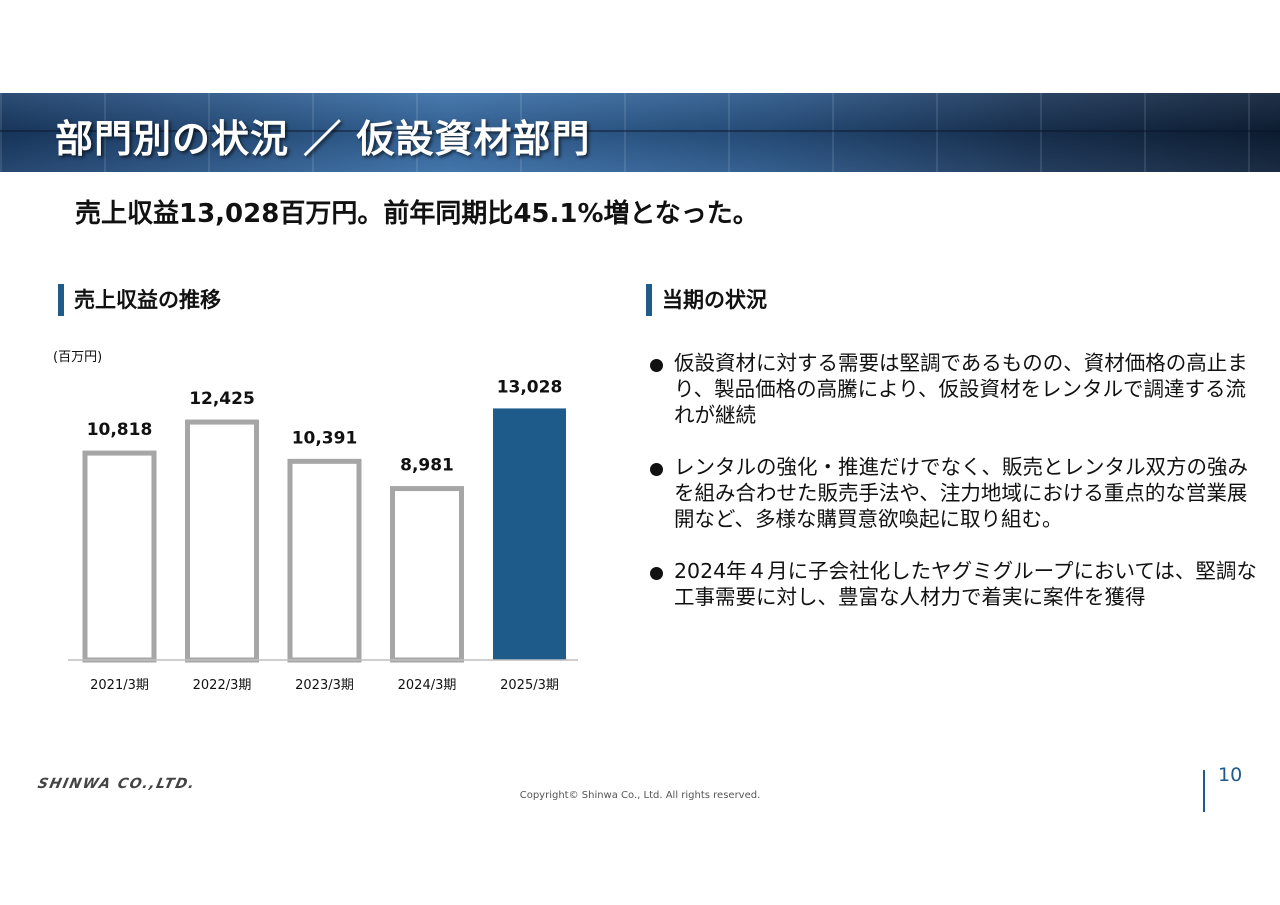 The height and width of the screenshot is (905, 1280). What do you see at coordinates (1204, 791) in the screenshot?
I see `page-number-divider` at bounding box center [1204, 791].